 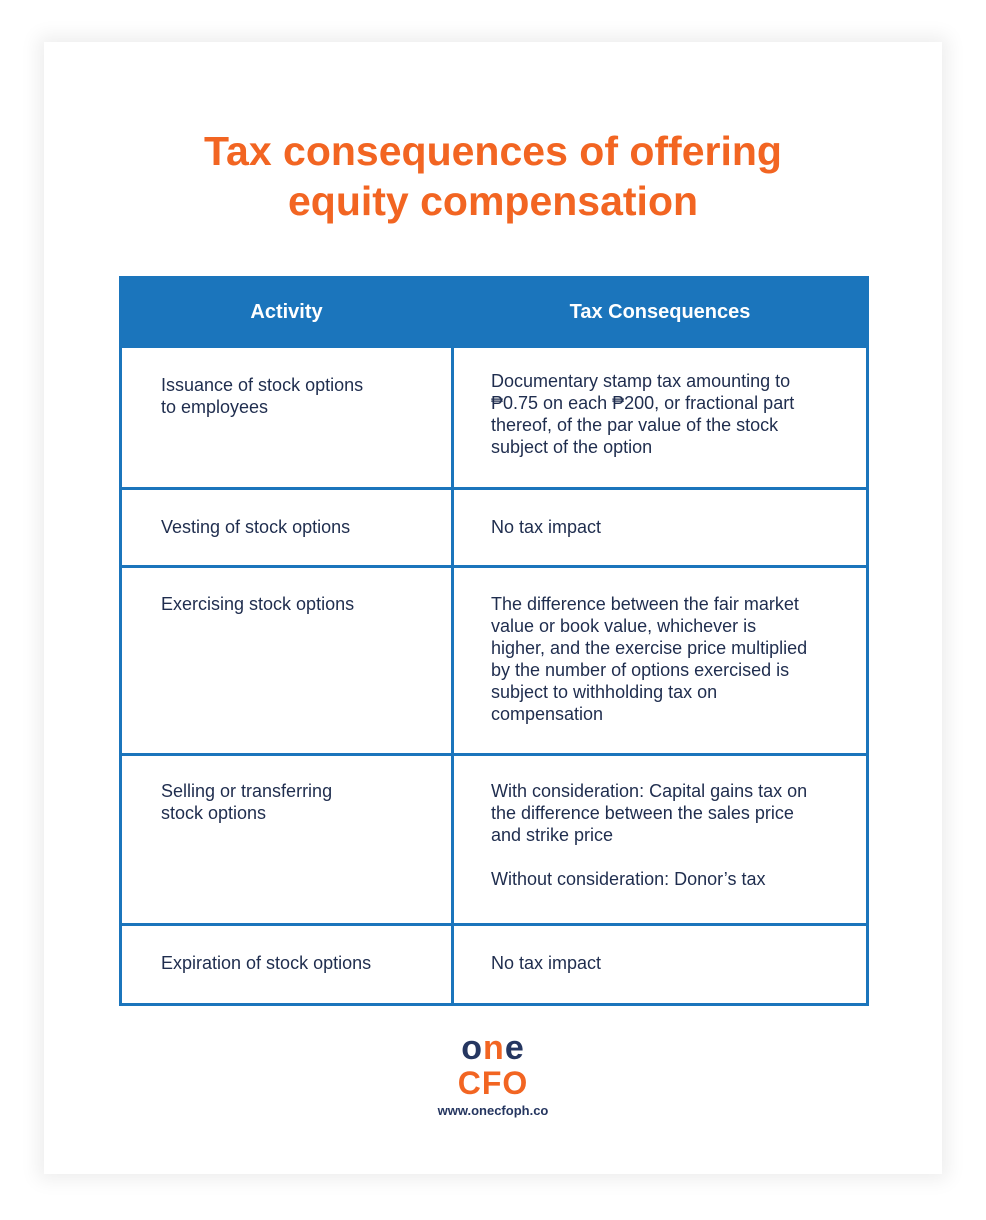 I want to click on header-activity: Activity, so click(x=286, y=311).